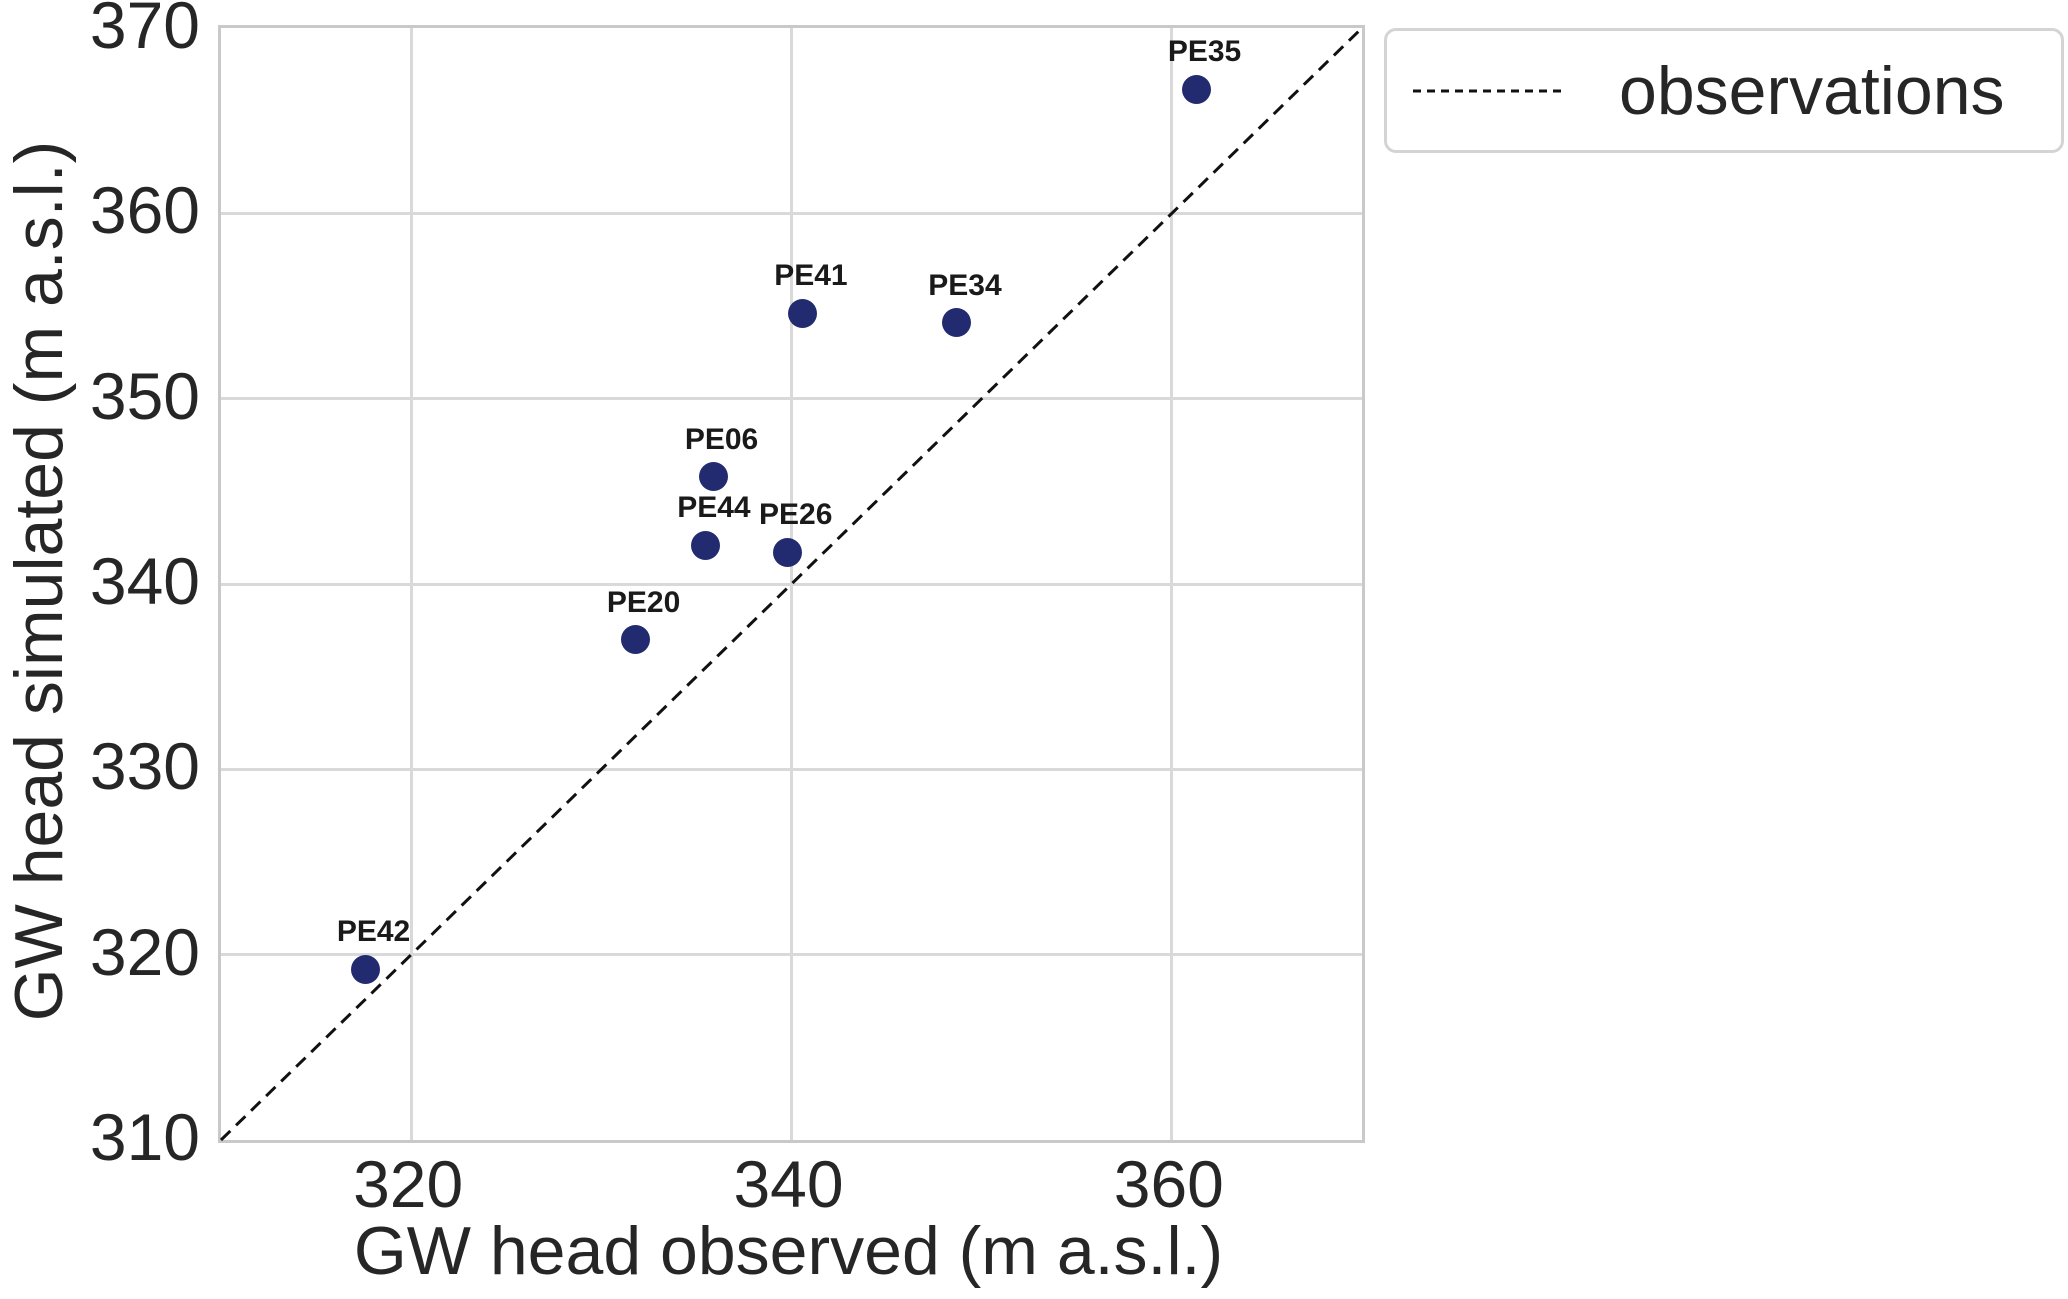 The height and width of the screenshot is (1299, 2068). What do you see at coordinates (144, 581) in the screenshot?
I see `y-tick-340: 340` at bounding box center [144, 581].